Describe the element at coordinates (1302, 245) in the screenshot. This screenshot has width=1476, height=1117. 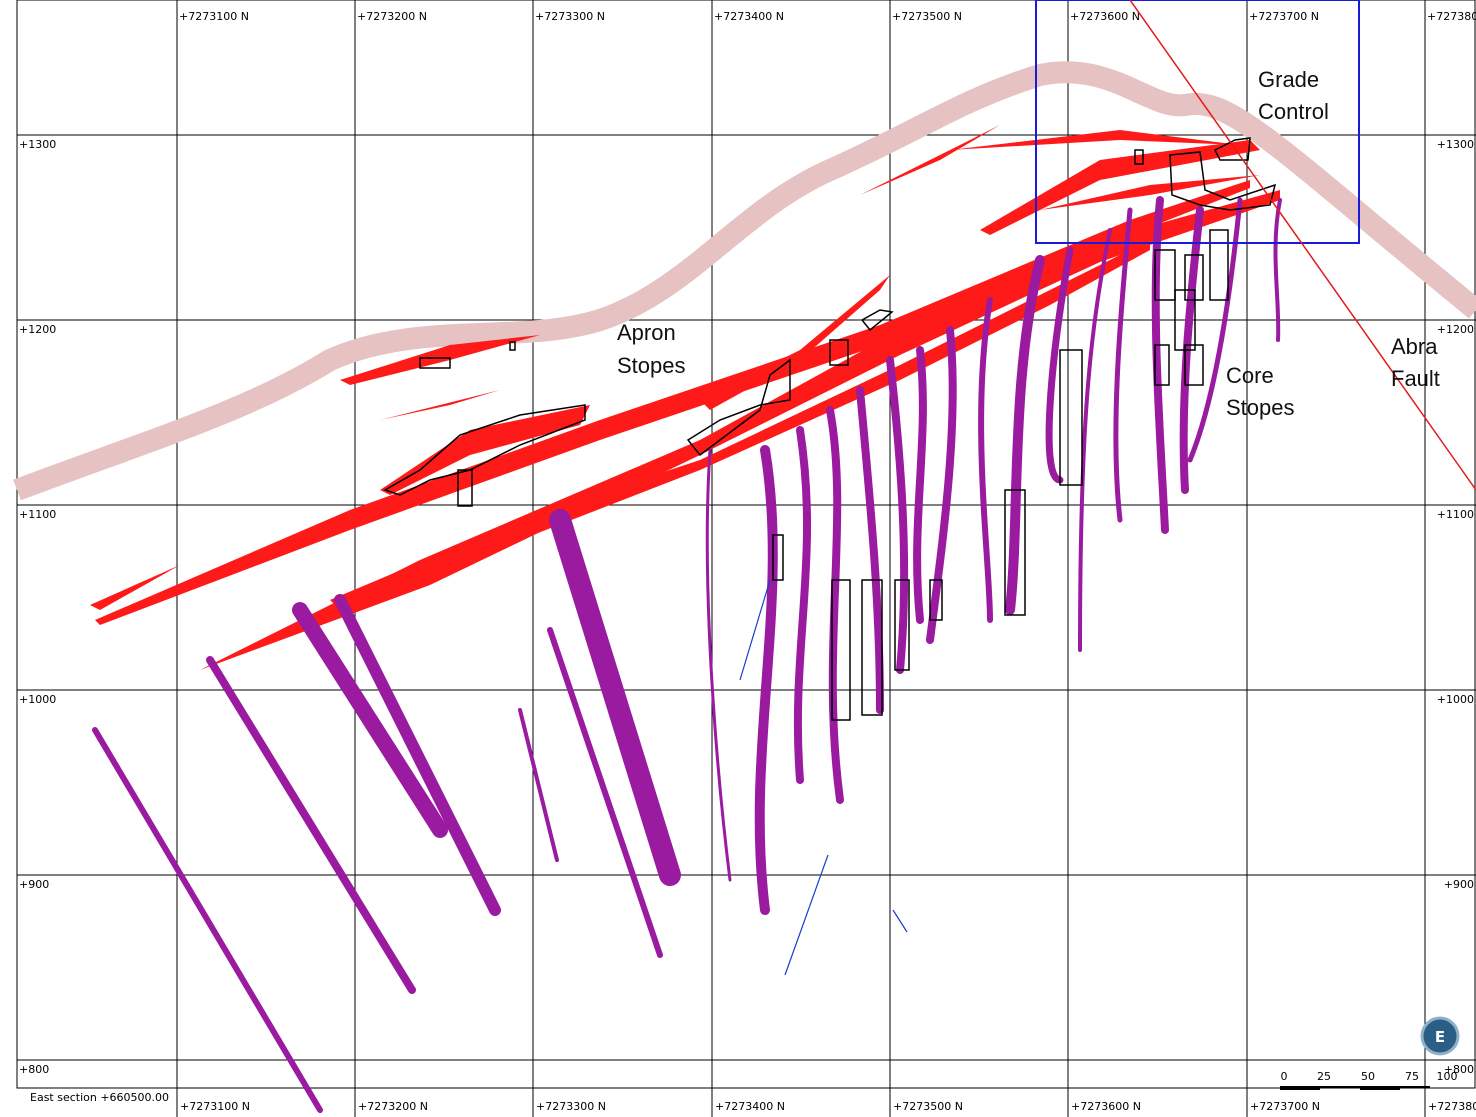
I see `abra-fault` at that location.